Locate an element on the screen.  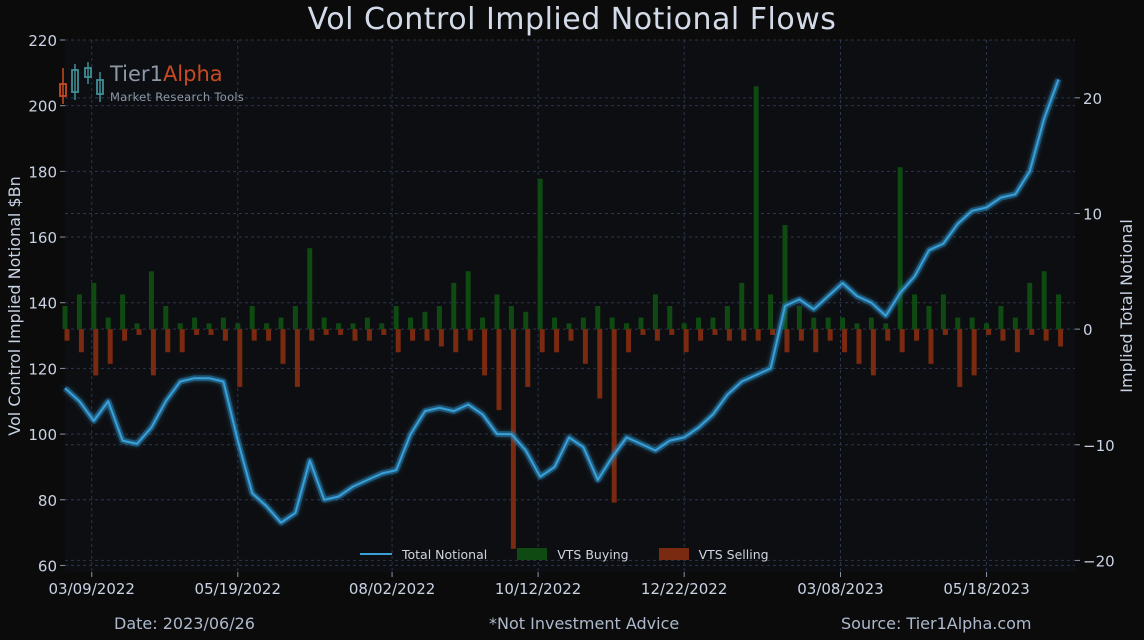
tier1alpha-logo: Tier1Alpha Market Research Tools is located at coordinates (158, 85).